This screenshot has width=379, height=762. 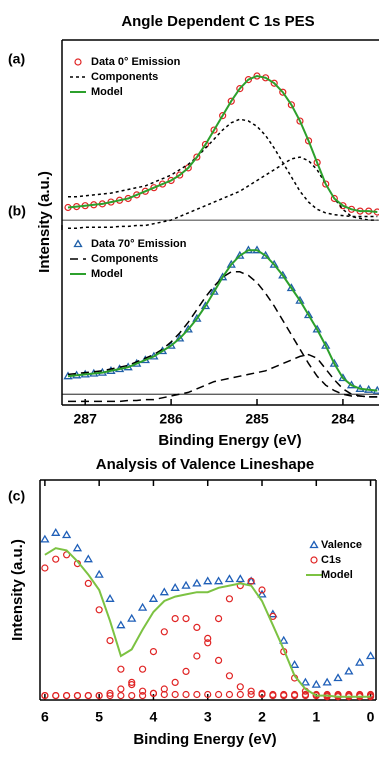 I want to click on x-tick-label: 1, so click(x=316, y=717).